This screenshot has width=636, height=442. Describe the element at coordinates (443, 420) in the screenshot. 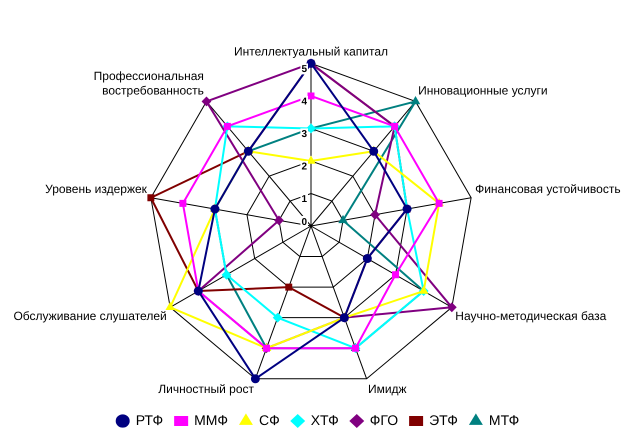

I see `legend-label: ЭТФ` at that location.